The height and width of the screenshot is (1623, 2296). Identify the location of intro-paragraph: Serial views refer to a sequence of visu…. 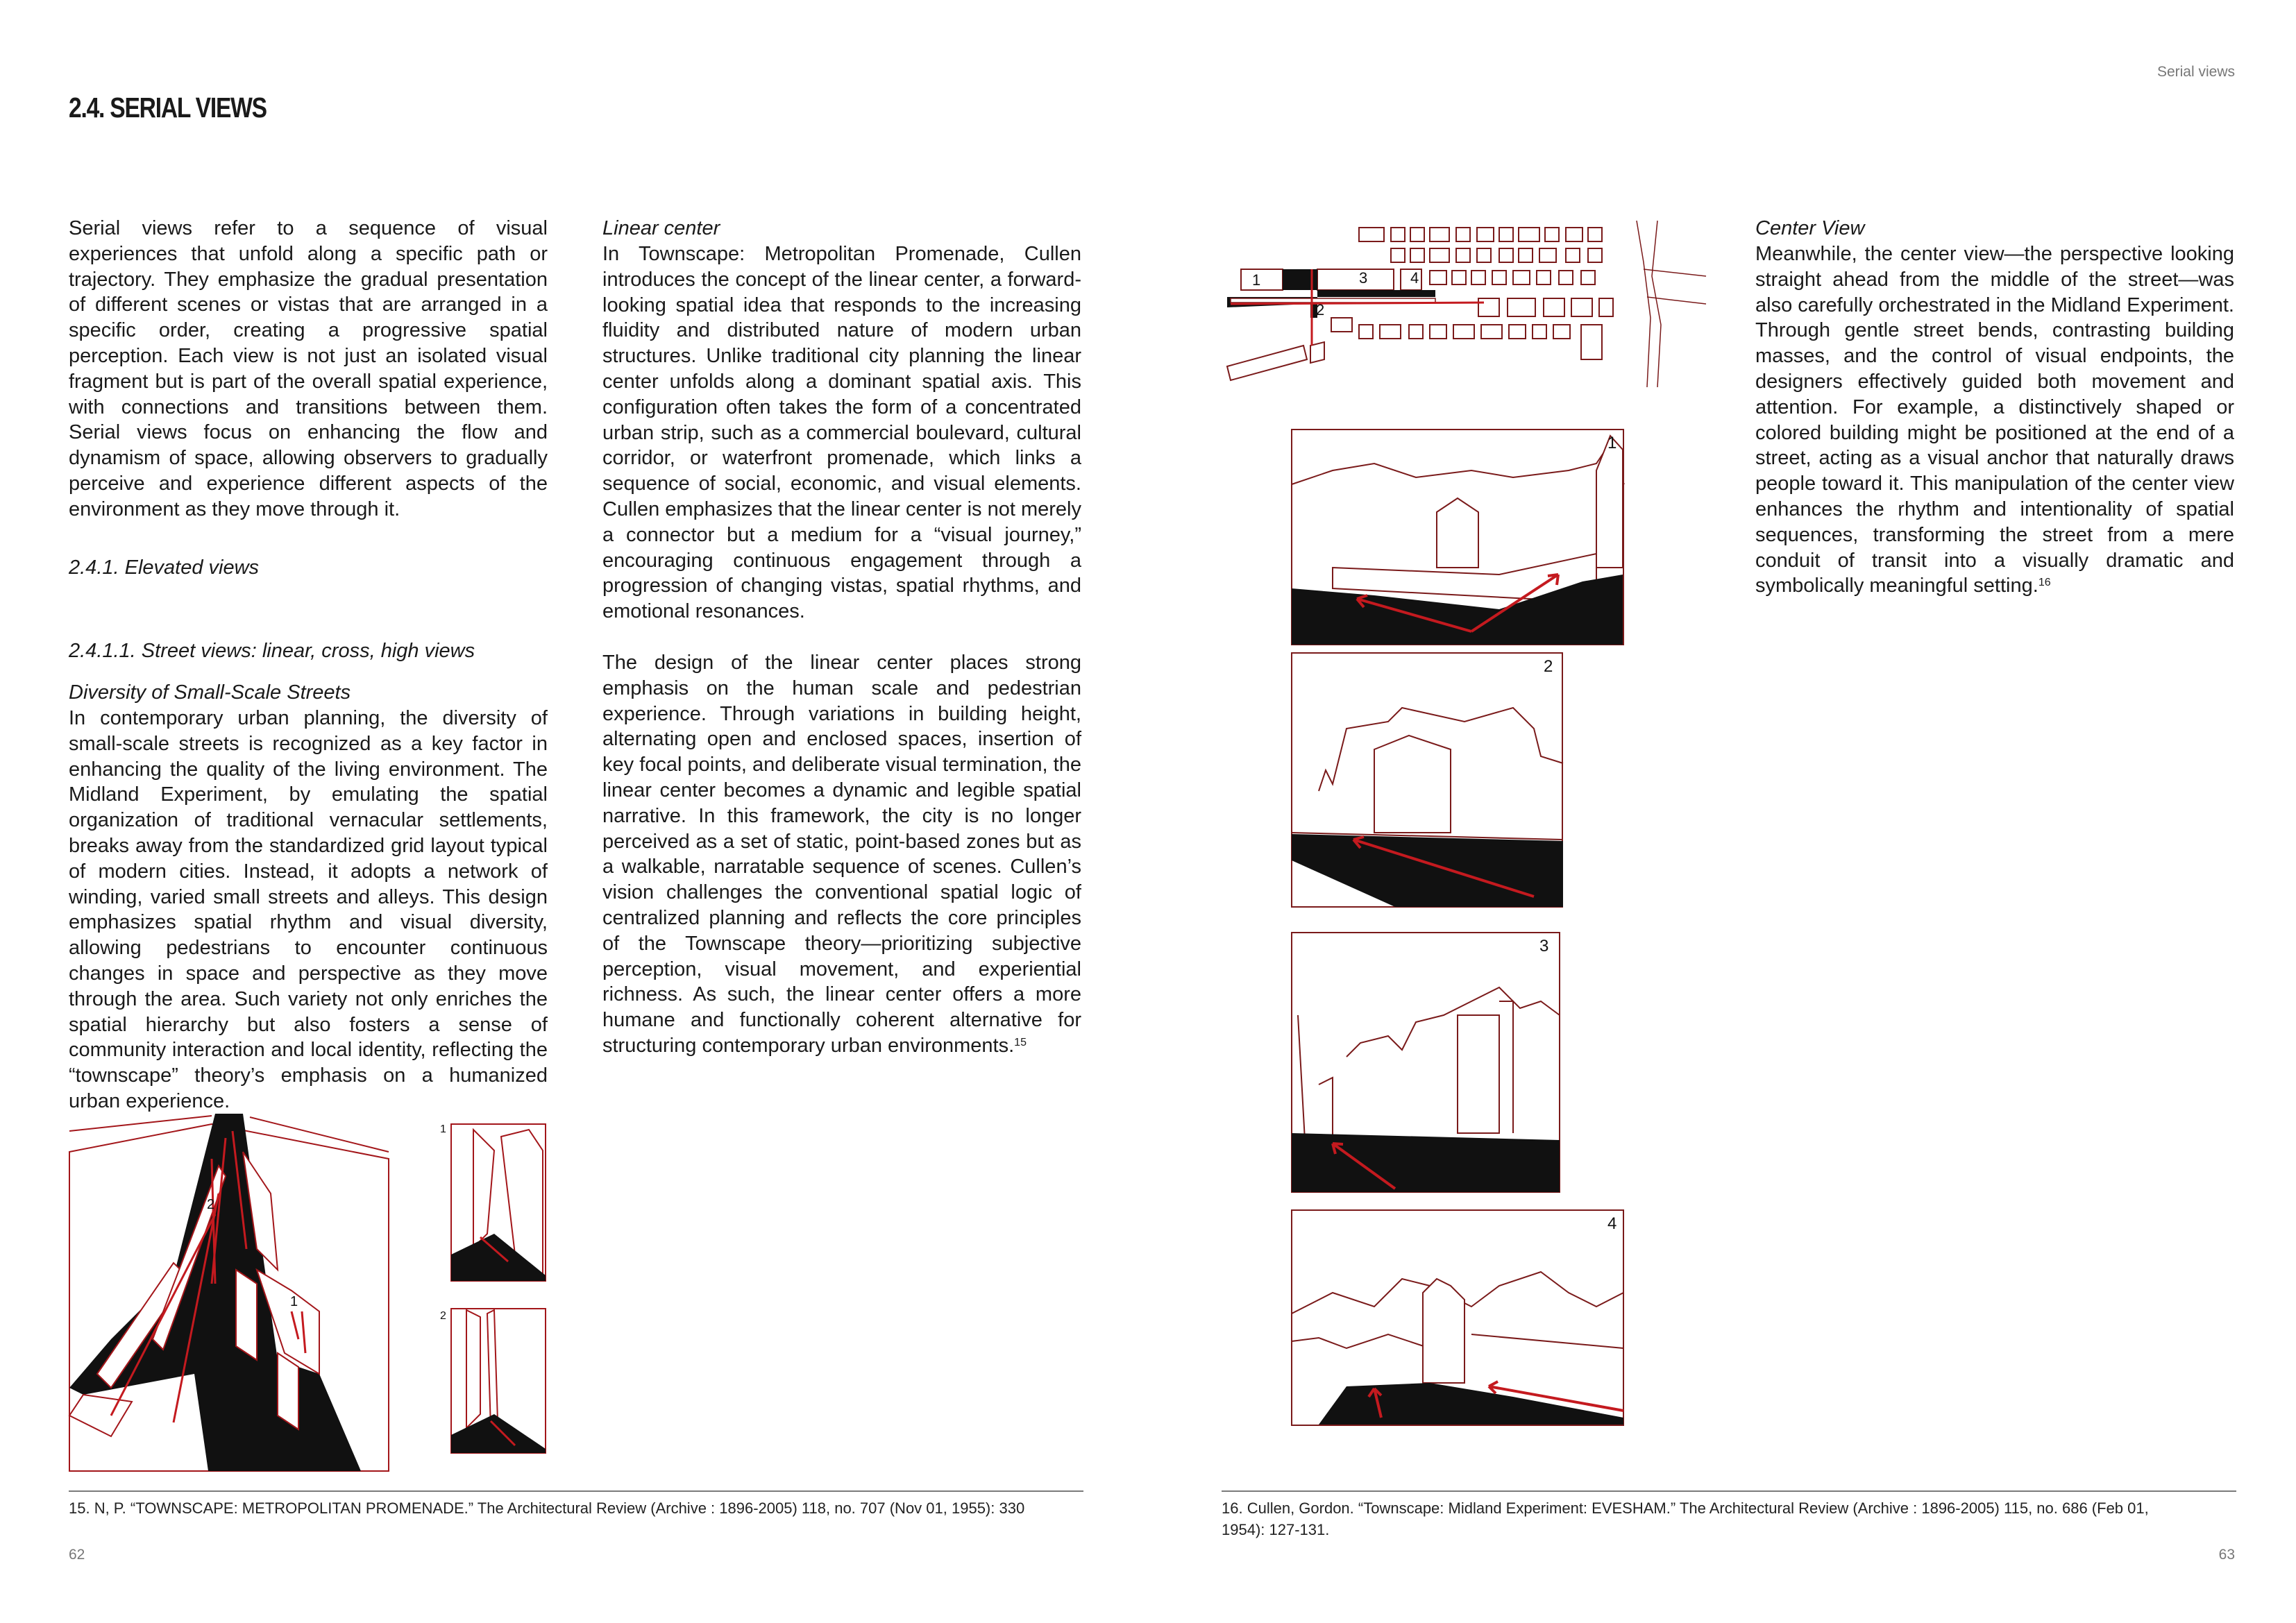
(308, 368).